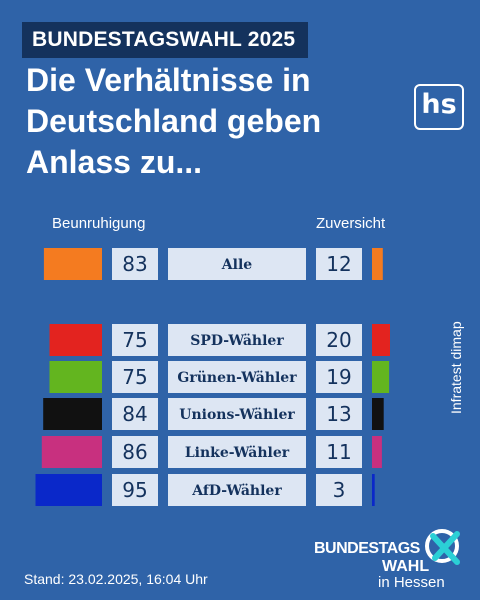 Image resolution: width=480 pixels, height=600 pixels. I want to click on right-column-label: Zuversicht, so click(351, 223).